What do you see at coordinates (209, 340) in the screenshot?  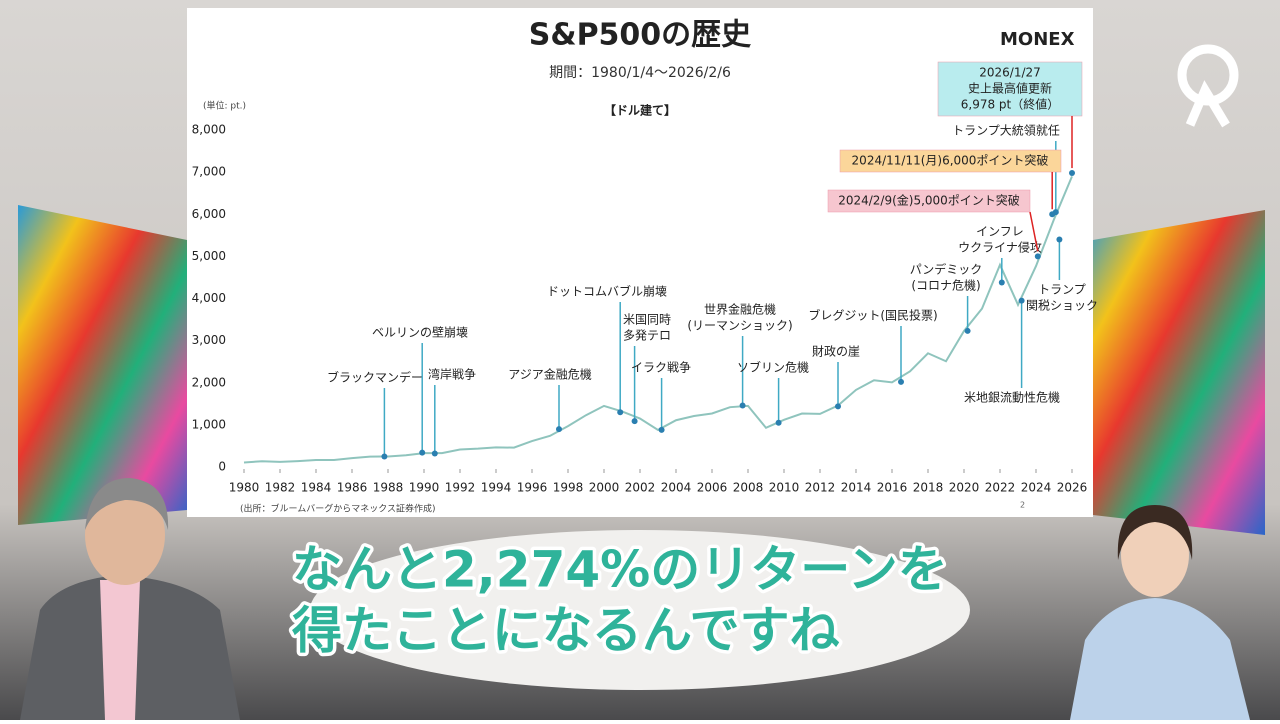 I see `y-tick-label: 3,000` at bounding box center [209, 340].